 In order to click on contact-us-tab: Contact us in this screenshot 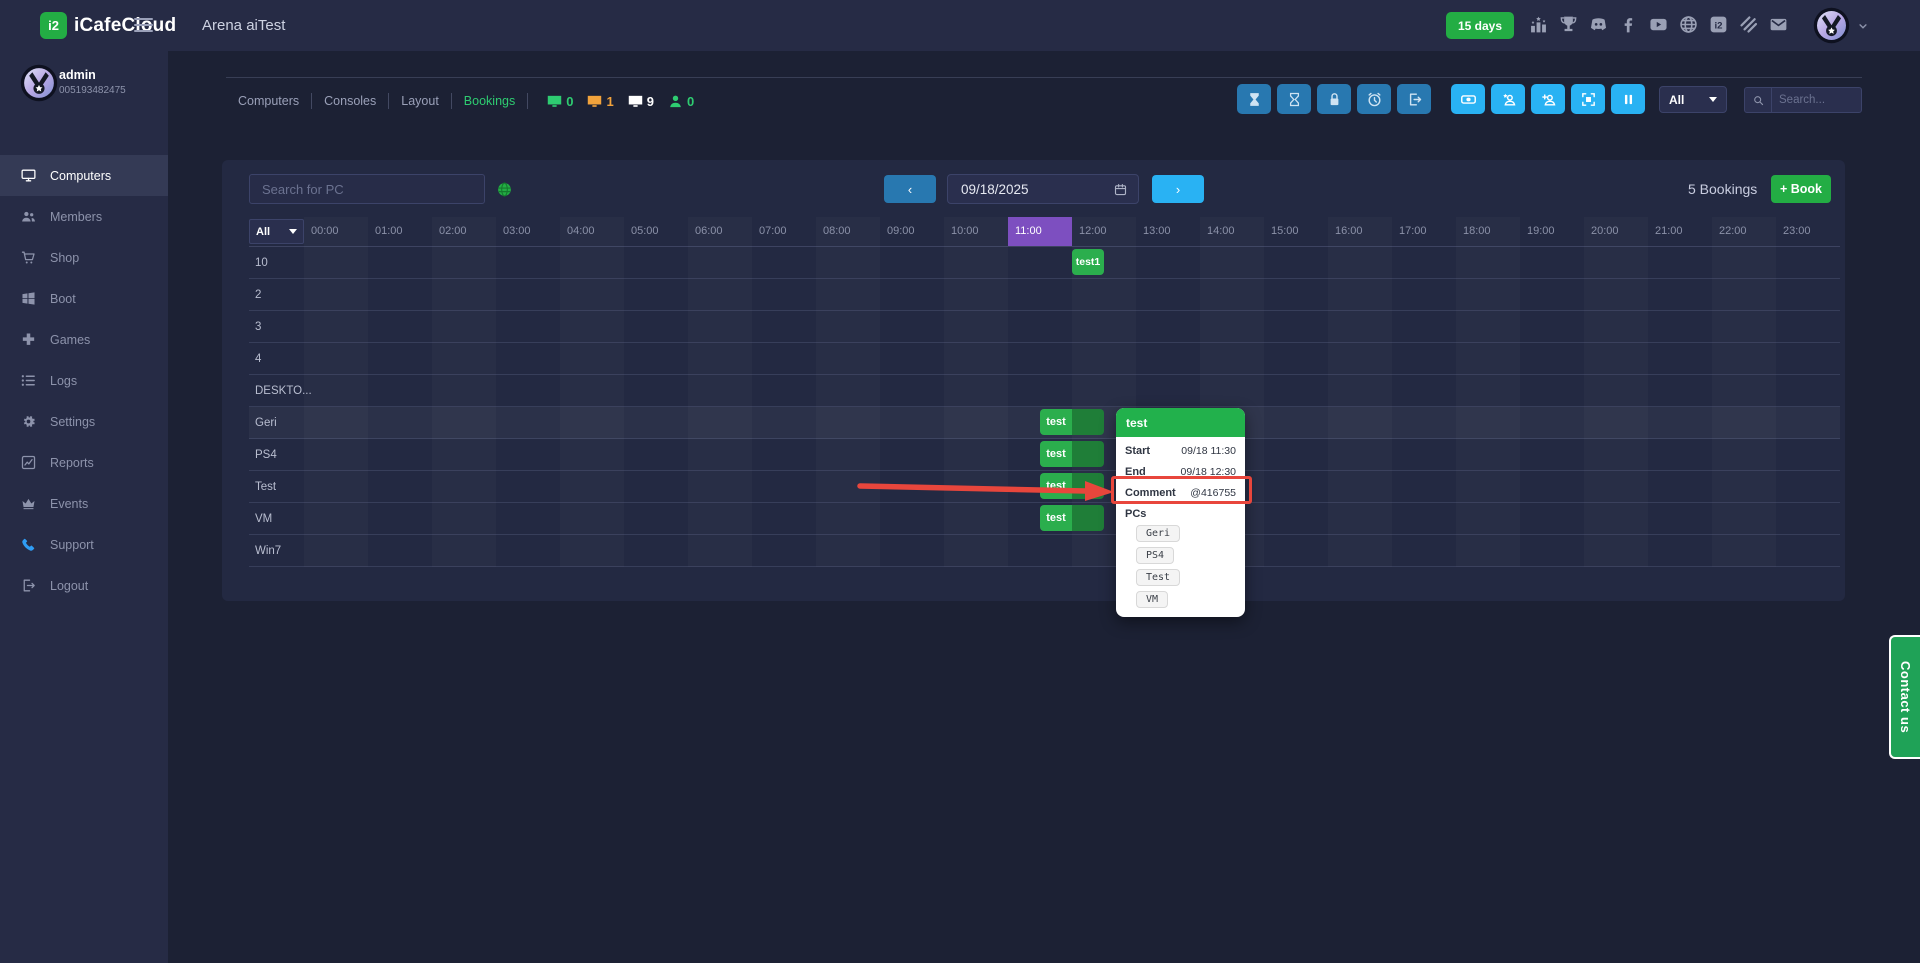, I will do `click(1904, 697)`.